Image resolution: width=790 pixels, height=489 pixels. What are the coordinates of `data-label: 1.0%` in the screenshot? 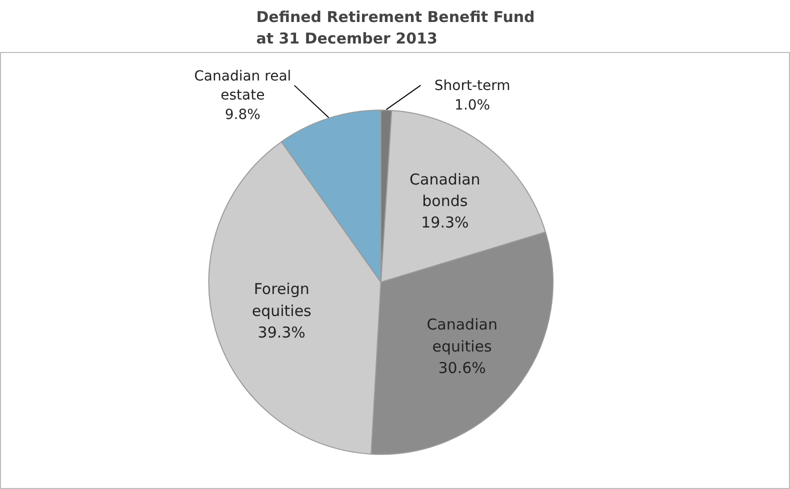 It's located at (472, 105).